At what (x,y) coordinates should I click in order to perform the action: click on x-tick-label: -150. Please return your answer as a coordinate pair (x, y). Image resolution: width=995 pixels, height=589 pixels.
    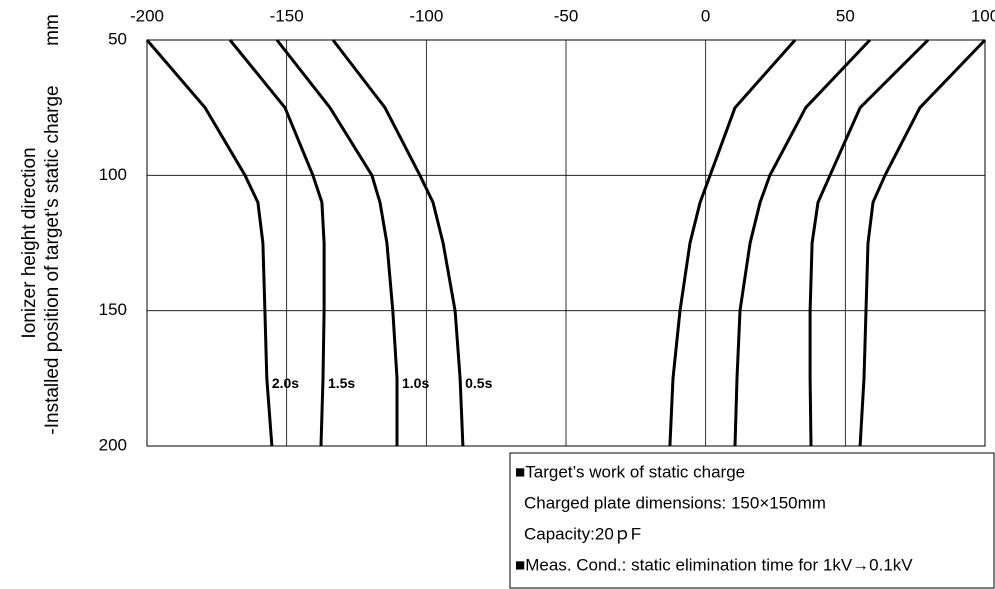
    Looking at the image, I should click on (287, 15).